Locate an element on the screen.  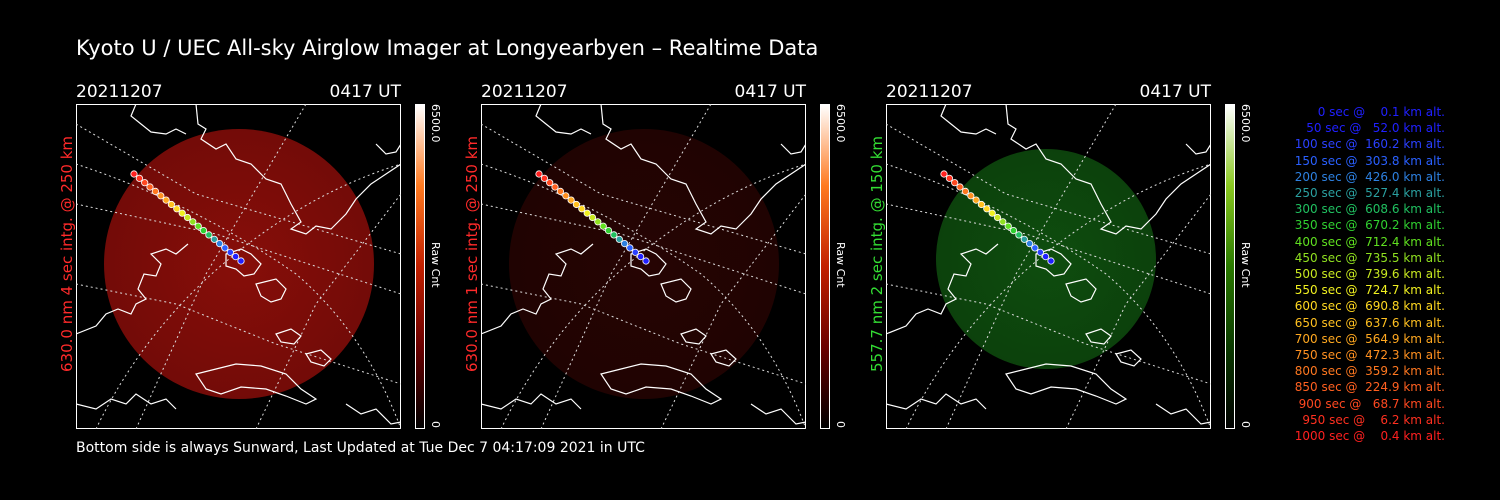
legend-row: 200 sec @ 426.0 km alt. is located at coordinates (1369, 176).